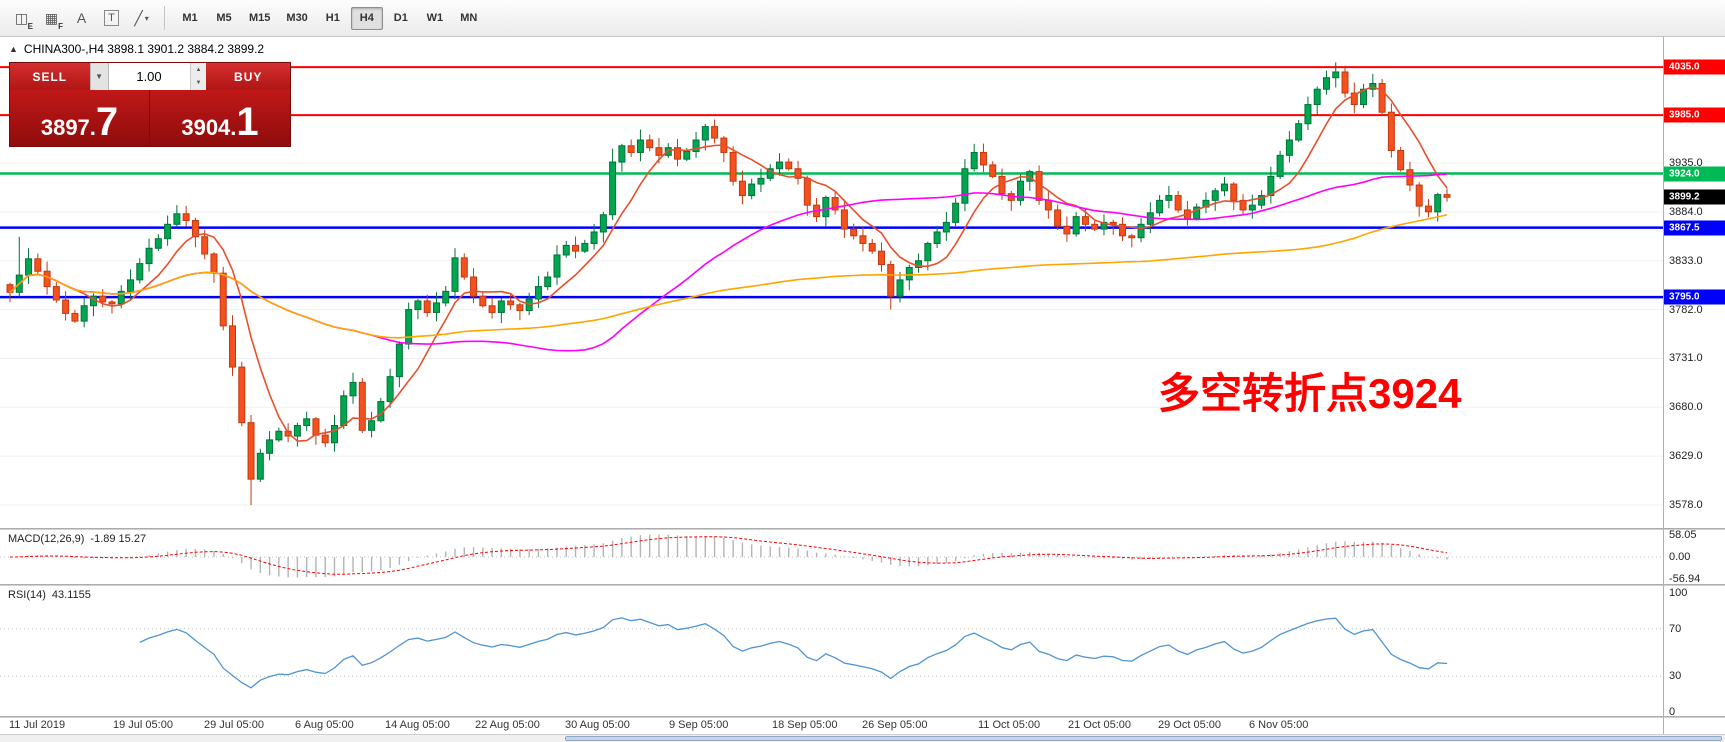  What do you see at coordinates (1279, 725) in the screenshot?
I see `date-label: 6 Nov 05:00` at bounding box center [1279, 725].